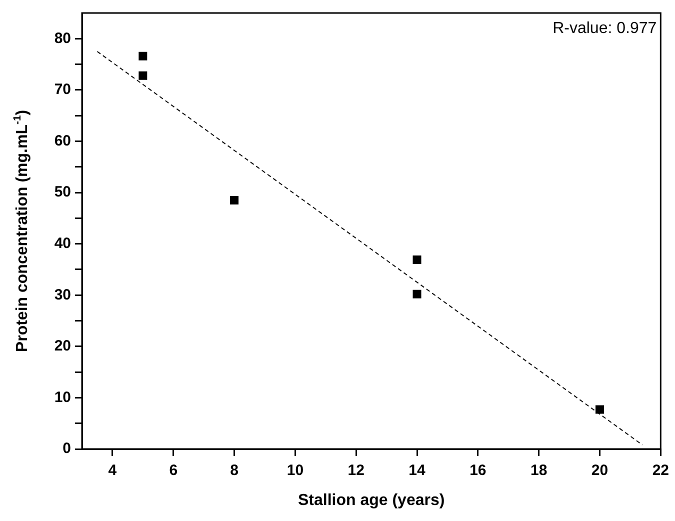 The image size is (675, 521). What do you see at coordinates (62, 192) in the screenshot?
I see `y-tick-label: 50` at bounding box center [62, 192].